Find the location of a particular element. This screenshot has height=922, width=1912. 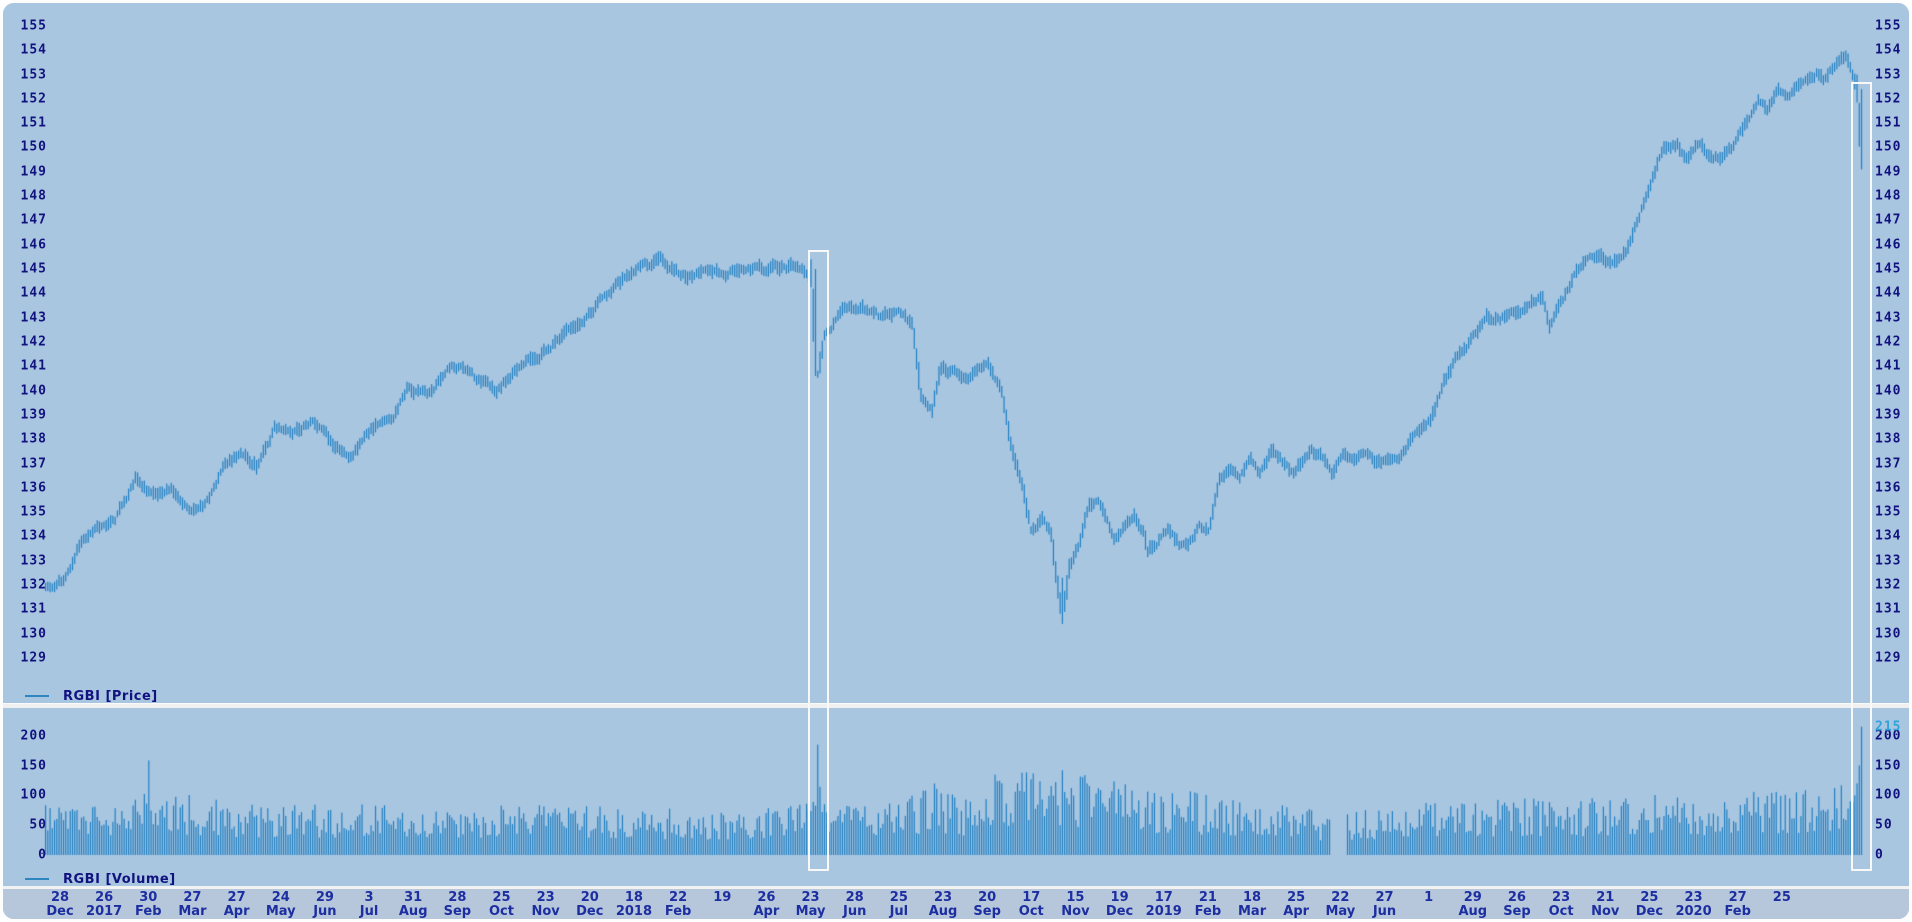

price--righttick-label: 141 is located at coordinates (1888, 366).